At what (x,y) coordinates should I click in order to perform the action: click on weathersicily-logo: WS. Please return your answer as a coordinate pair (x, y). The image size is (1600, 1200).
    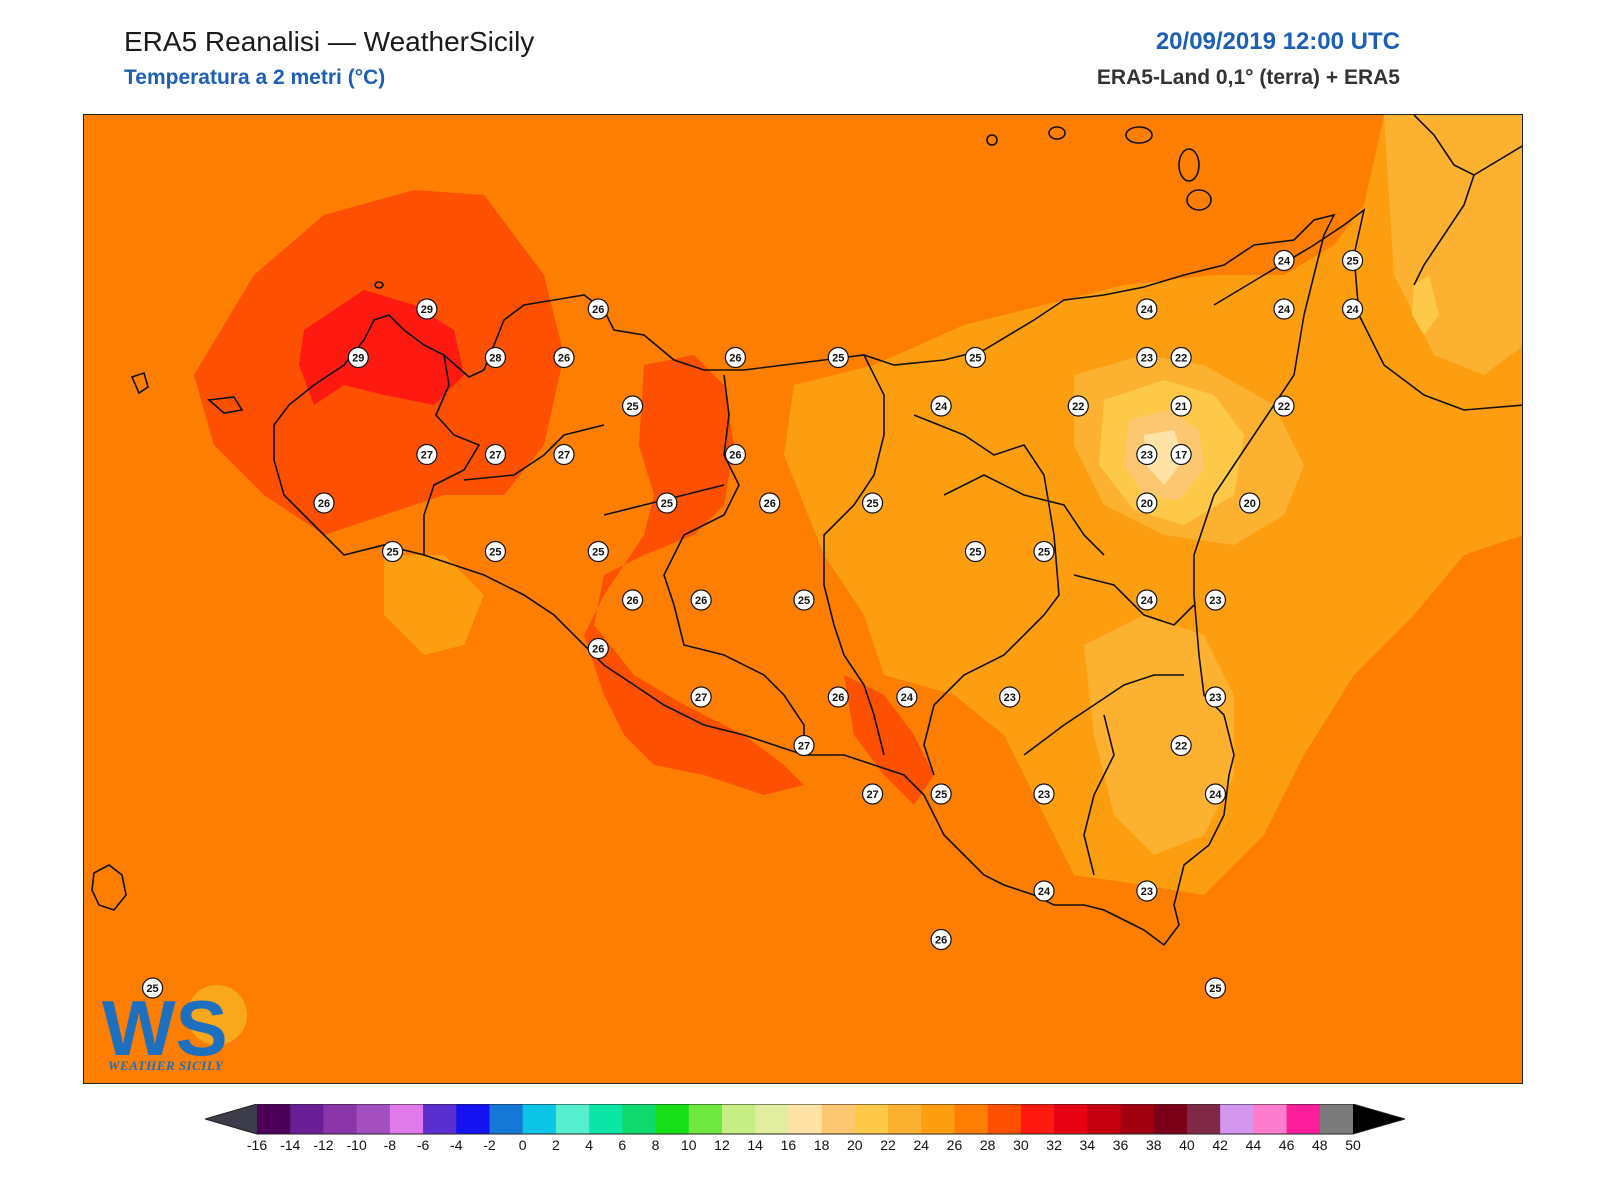
    Looking at the image, I should click on (174, 1028).